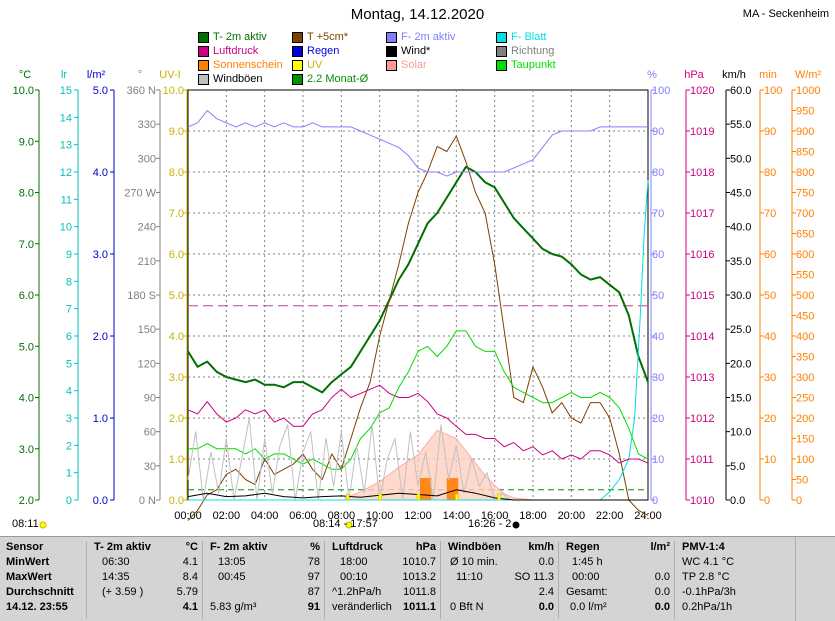 Image resolution: width=835 pixels, height=621 pixels. Describe the element at coordinates (100, 173) in the screenshot. I see `rain-axis-label: 4.0` at that location.